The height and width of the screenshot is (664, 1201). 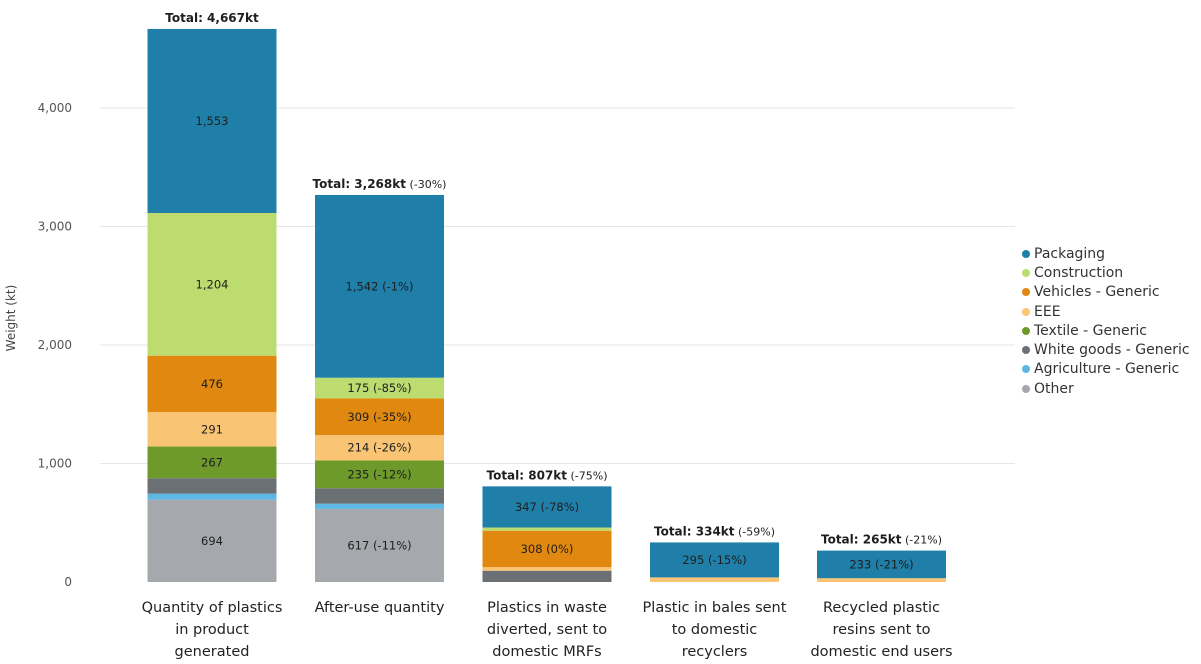 I want to click on legend-item: Construction, so click(x=1106, y=272).